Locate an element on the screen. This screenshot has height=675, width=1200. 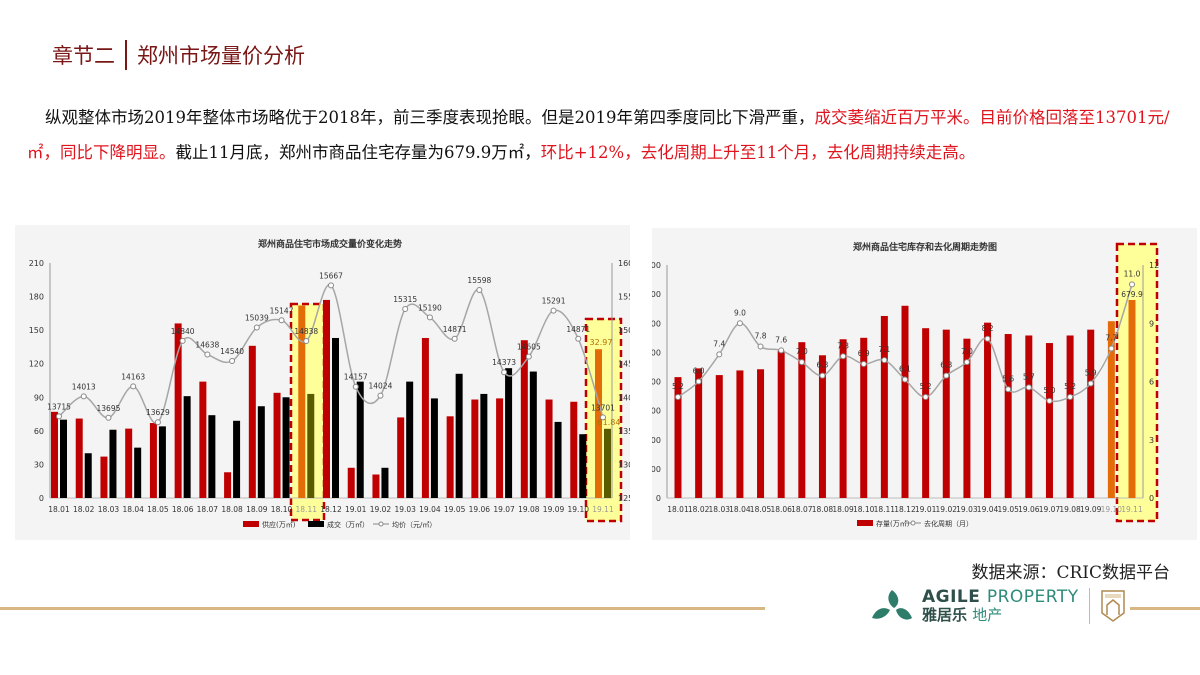
left-tick-label: 120 is located at coordinates (36, 364).